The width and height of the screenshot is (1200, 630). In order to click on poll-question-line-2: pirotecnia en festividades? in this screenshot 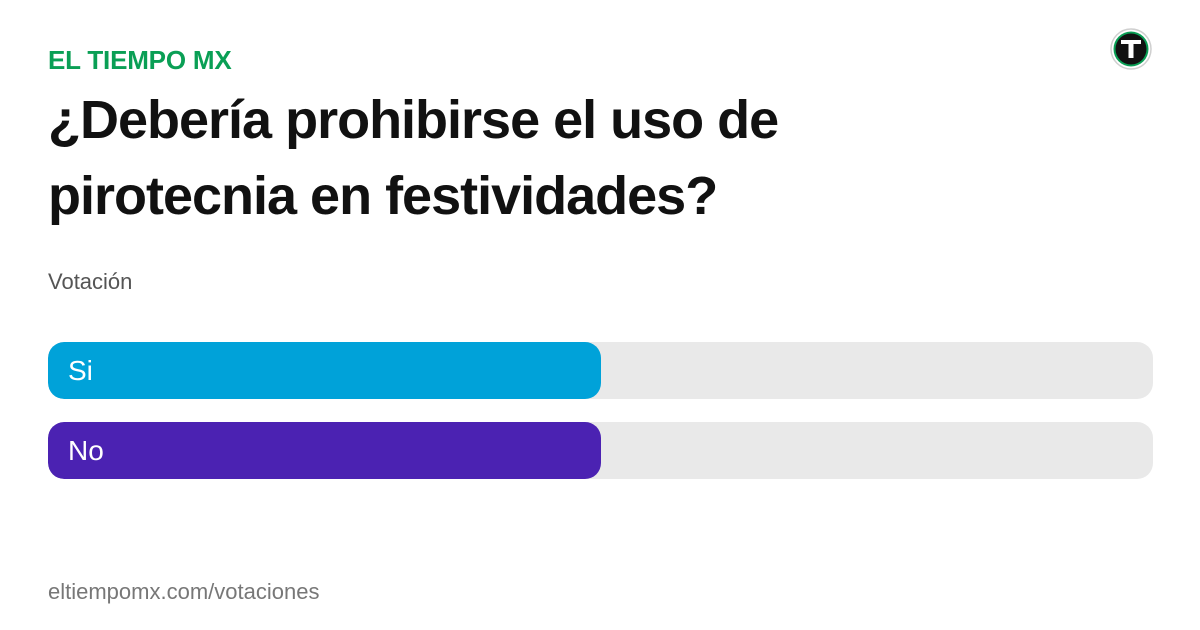, I will do `click(383, 196)`.